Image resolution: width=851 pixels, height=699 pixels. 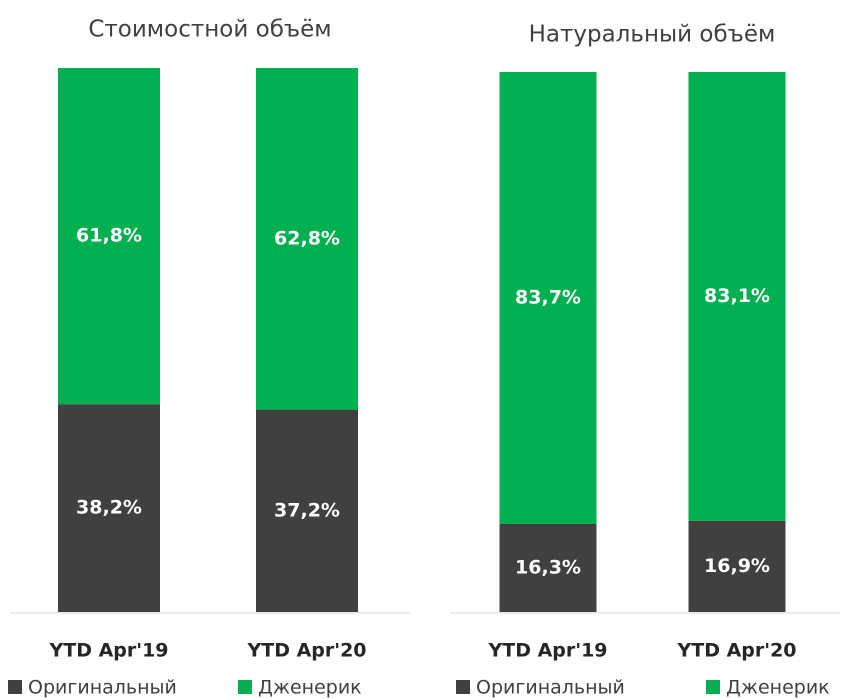 What do you see at coordinates (652, 35) in the screenshot?
I see `chart-title: Натуральный объём` at bounding box center [652, 35].